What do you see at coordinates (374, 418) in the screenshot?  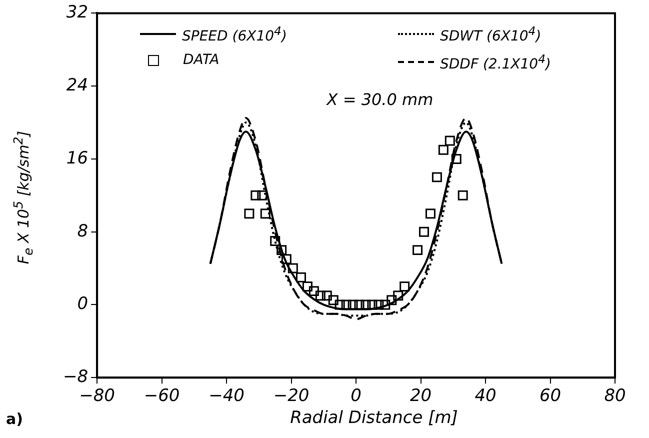 I see `x-axis-title: Radial Distance [m]` at bounding box center [374, 418].